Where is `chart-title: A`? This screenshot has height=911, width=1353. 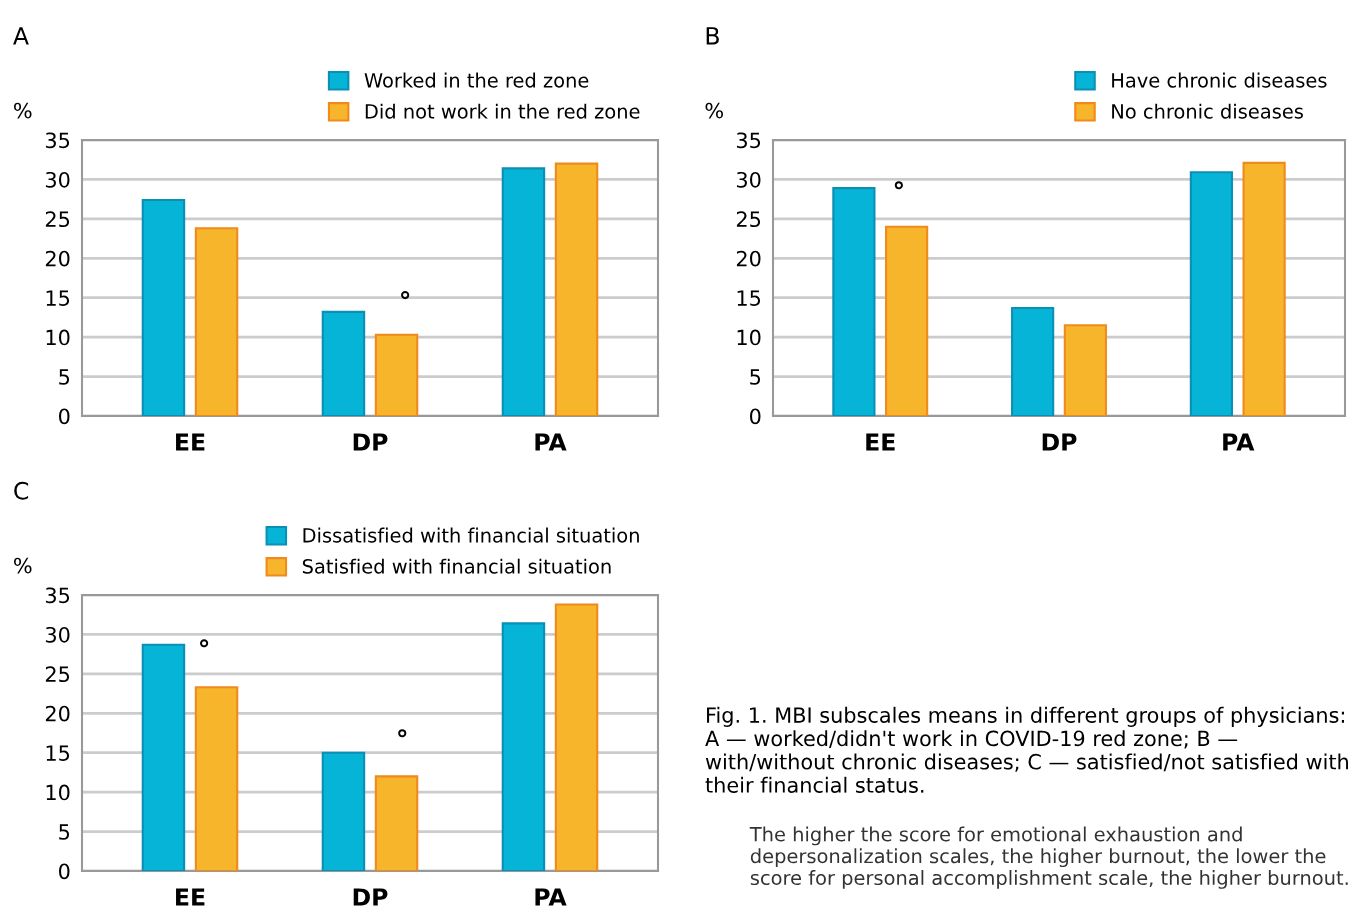 chart-title: A is located at coordinates (21, 36).